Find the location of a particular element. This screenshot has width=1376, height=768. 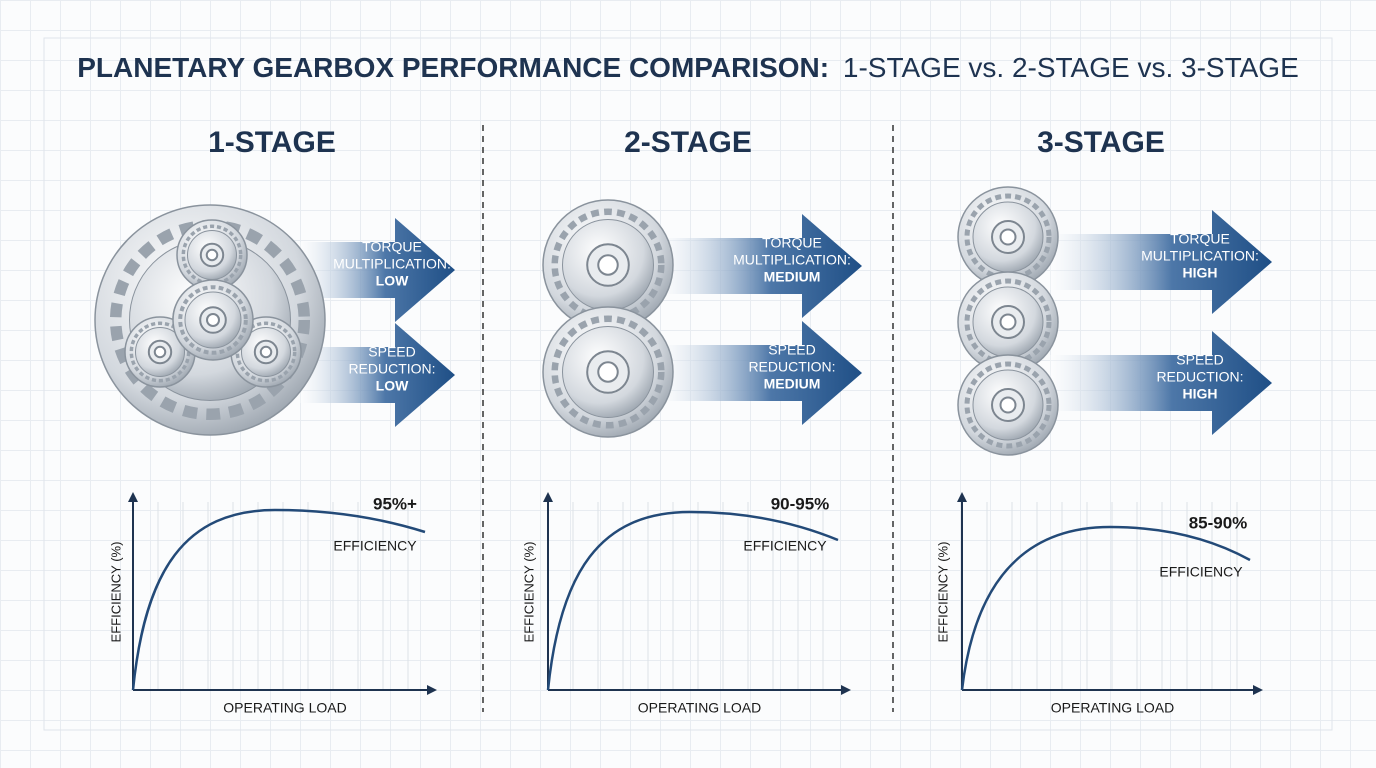

efficiency-value: 95%+ is located at coordinates (395, 503).